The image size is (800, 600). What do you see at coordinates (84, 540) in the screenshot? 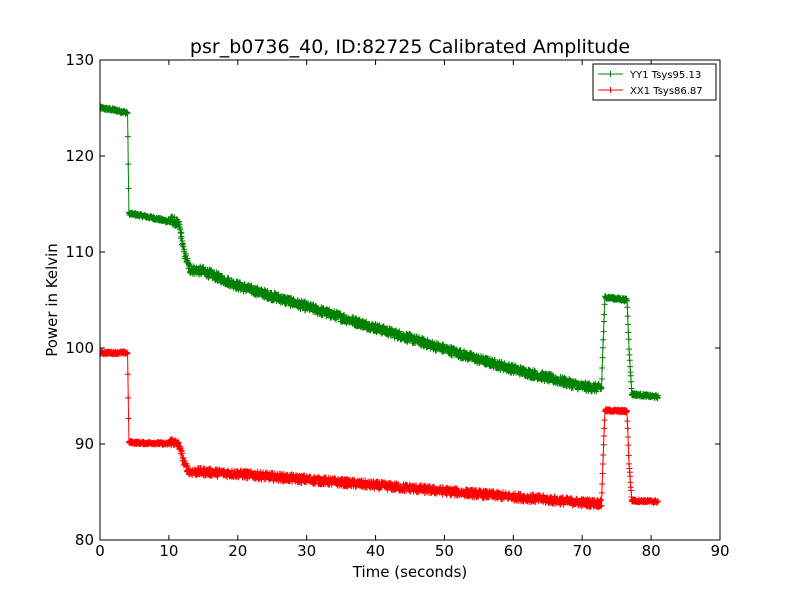
I see `y-tick-label: 80` at bounding box center [84, 540].